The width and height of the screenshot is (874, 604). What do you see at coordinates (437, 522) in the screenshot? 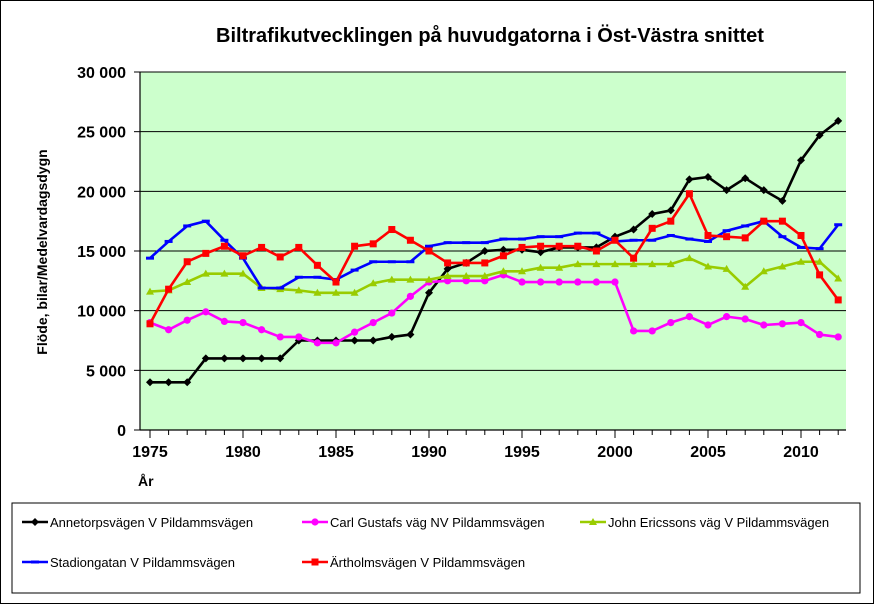
I see `legend-label: Carl Gustafs väg NV Pildammsvägen` at bounding box center [437, 522].